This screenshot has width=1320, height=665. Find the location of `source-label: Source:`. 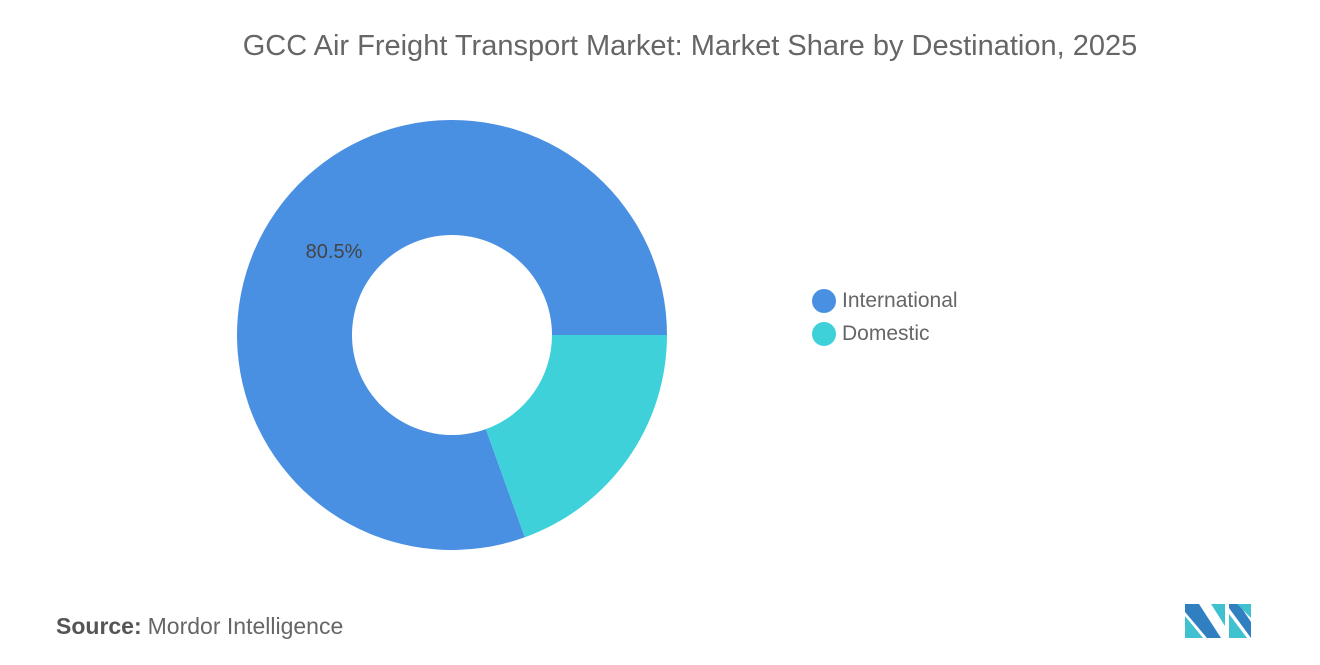

source-label: Source: is located at coordinates (99, 626).